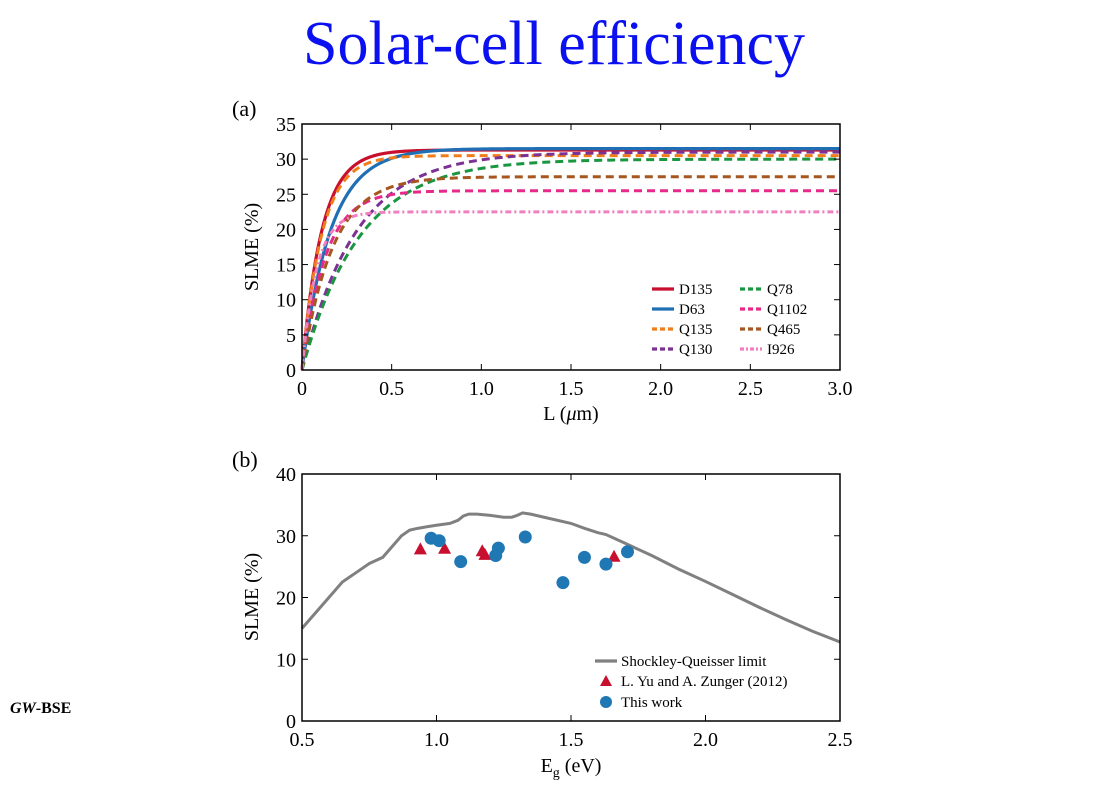  What do you see at coordinates (252, 597) in the screenshot?
I see `panel-b-ylabel: SLME (%)` at bounding box center [252, 597].